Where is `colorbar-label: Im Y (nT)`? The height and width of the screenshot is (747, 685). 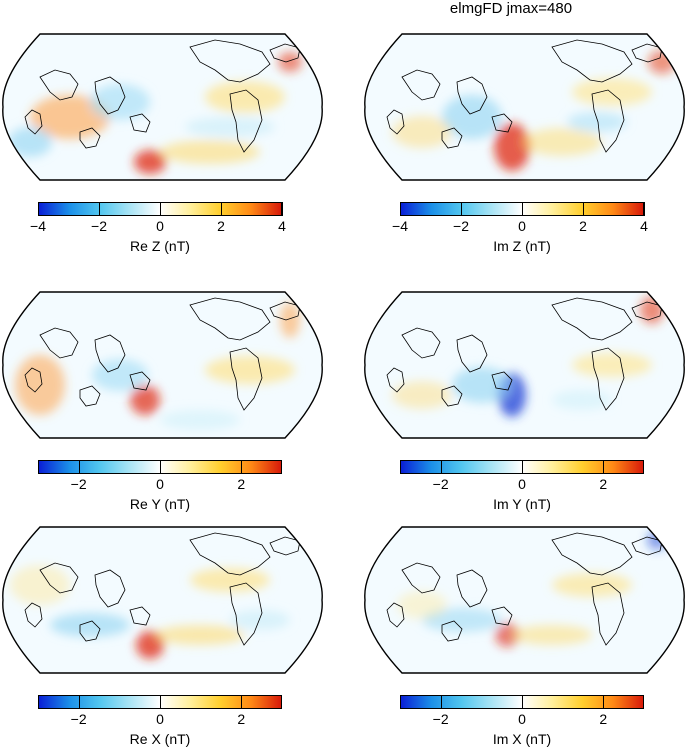 colorbar-label: Im Y (nT) is located at coordinates (522, 504).